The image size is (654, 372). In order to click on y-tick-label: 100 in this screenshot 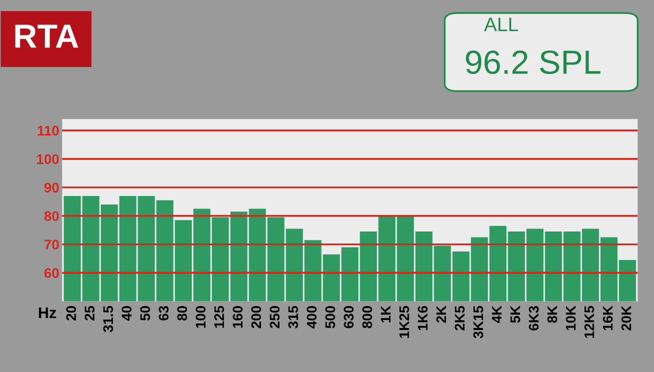, I will do `click(48, 159)`.